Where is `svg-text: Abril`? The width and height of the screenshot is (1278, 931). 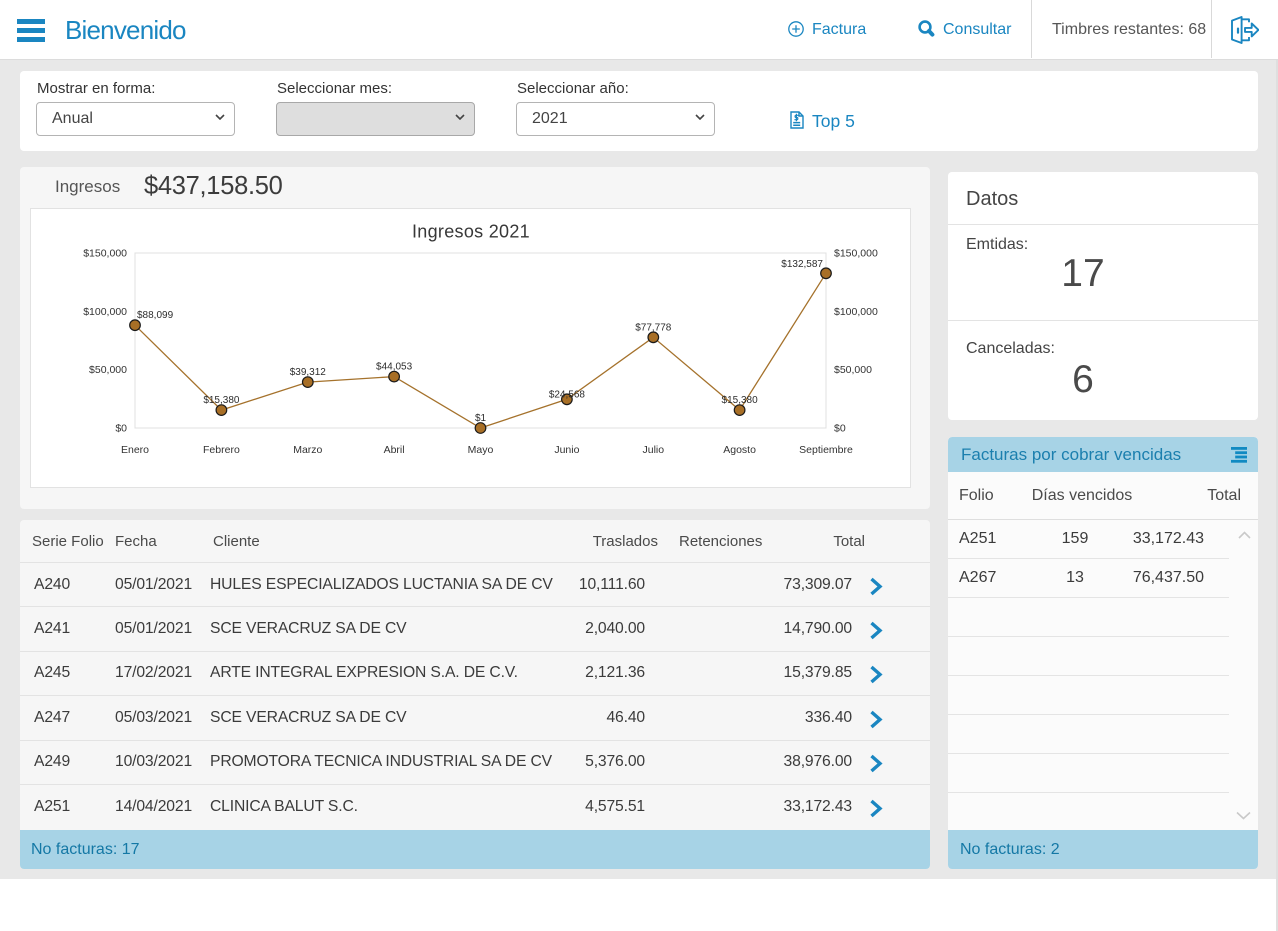
svg-text: Abril is located at coordinates (394, 450).